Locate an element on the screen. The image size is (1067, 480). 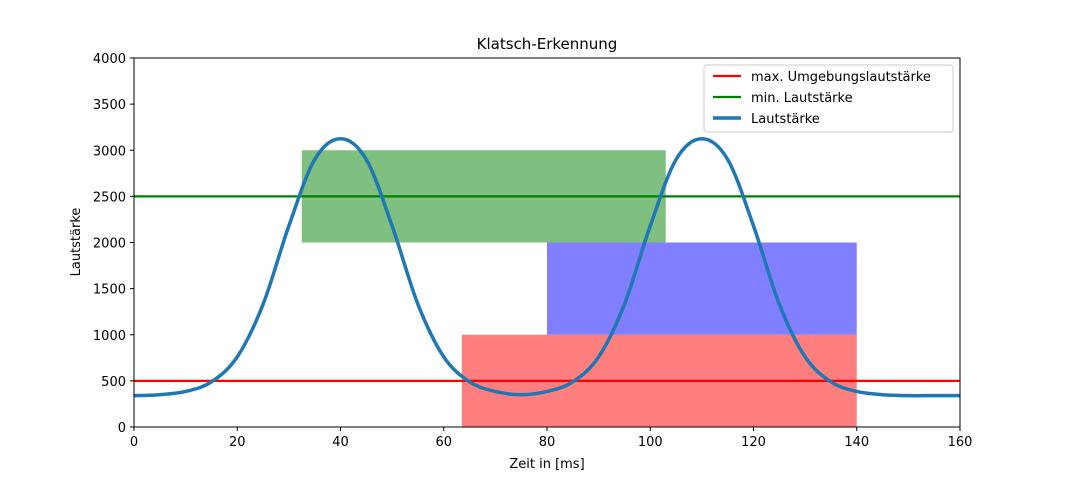
x-axis: 0 20 40 60 80 100 120 140 160 is located at coordinates (551, 438).